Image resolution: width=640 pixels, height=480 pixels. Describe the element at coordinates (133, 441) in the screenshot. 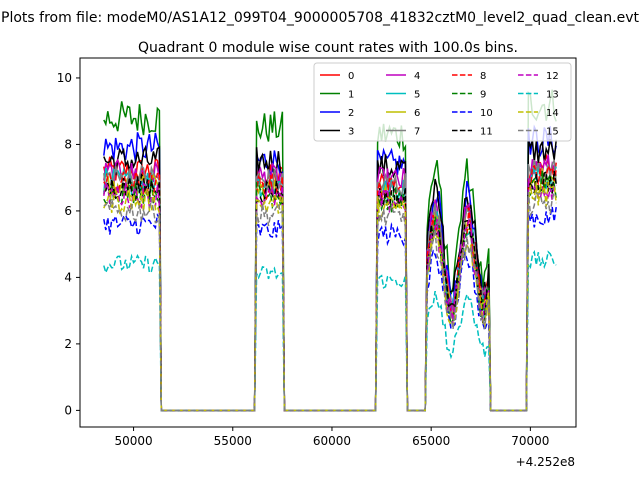

I see `x-tick-label: 50000` at that location.